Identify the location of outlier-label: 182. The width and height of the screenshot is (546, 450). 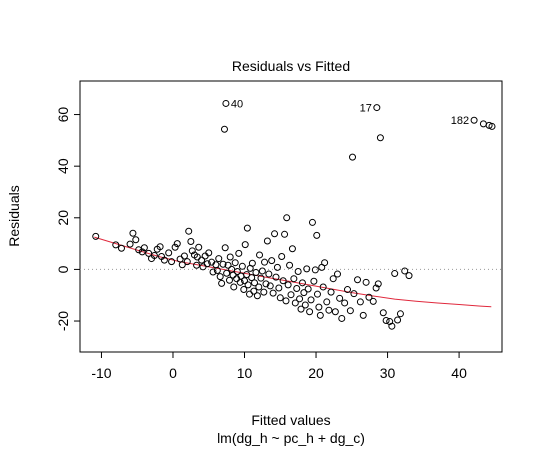
(460, 121).